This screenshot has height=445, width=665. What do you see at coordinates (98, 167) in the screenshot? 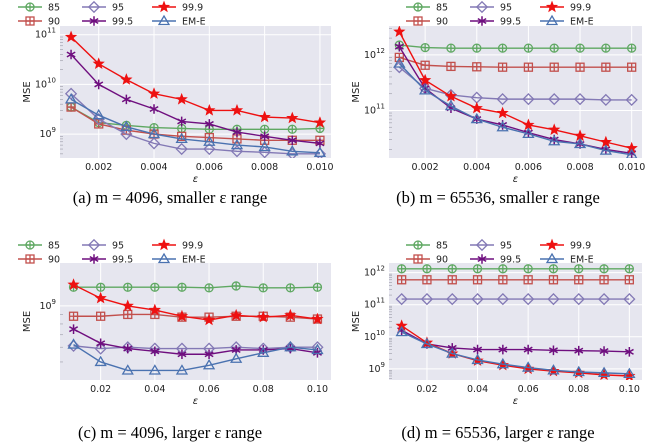
I see `x-tick-label: 0.002` at bounding box center [98, 167].